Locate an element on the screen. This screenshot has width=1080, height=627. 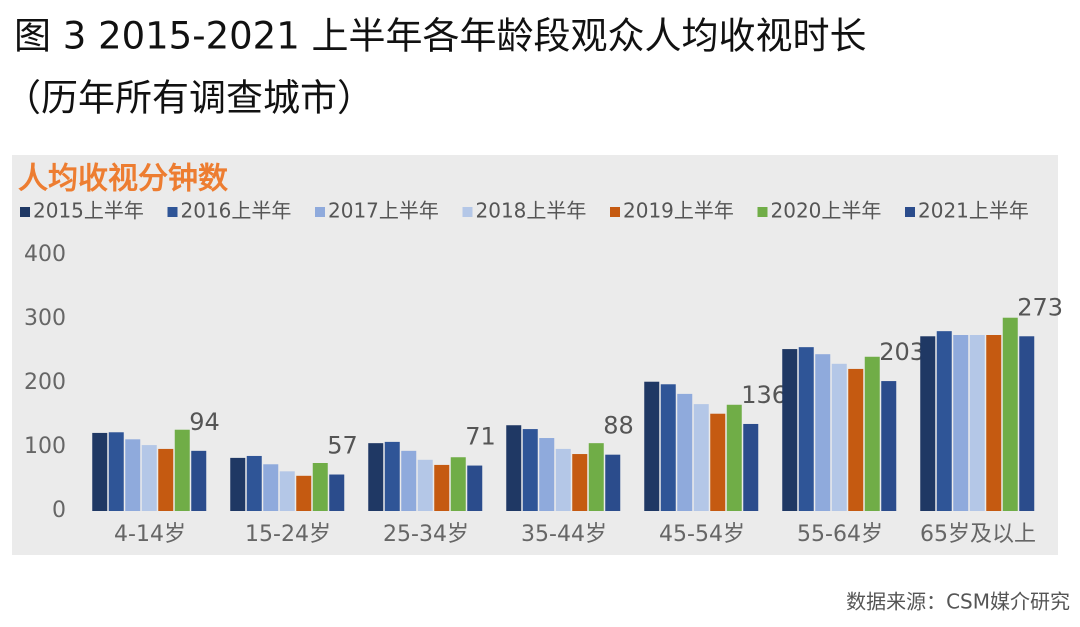
x-tick-label: 55-64岁 is located at coordinates (840, 534).